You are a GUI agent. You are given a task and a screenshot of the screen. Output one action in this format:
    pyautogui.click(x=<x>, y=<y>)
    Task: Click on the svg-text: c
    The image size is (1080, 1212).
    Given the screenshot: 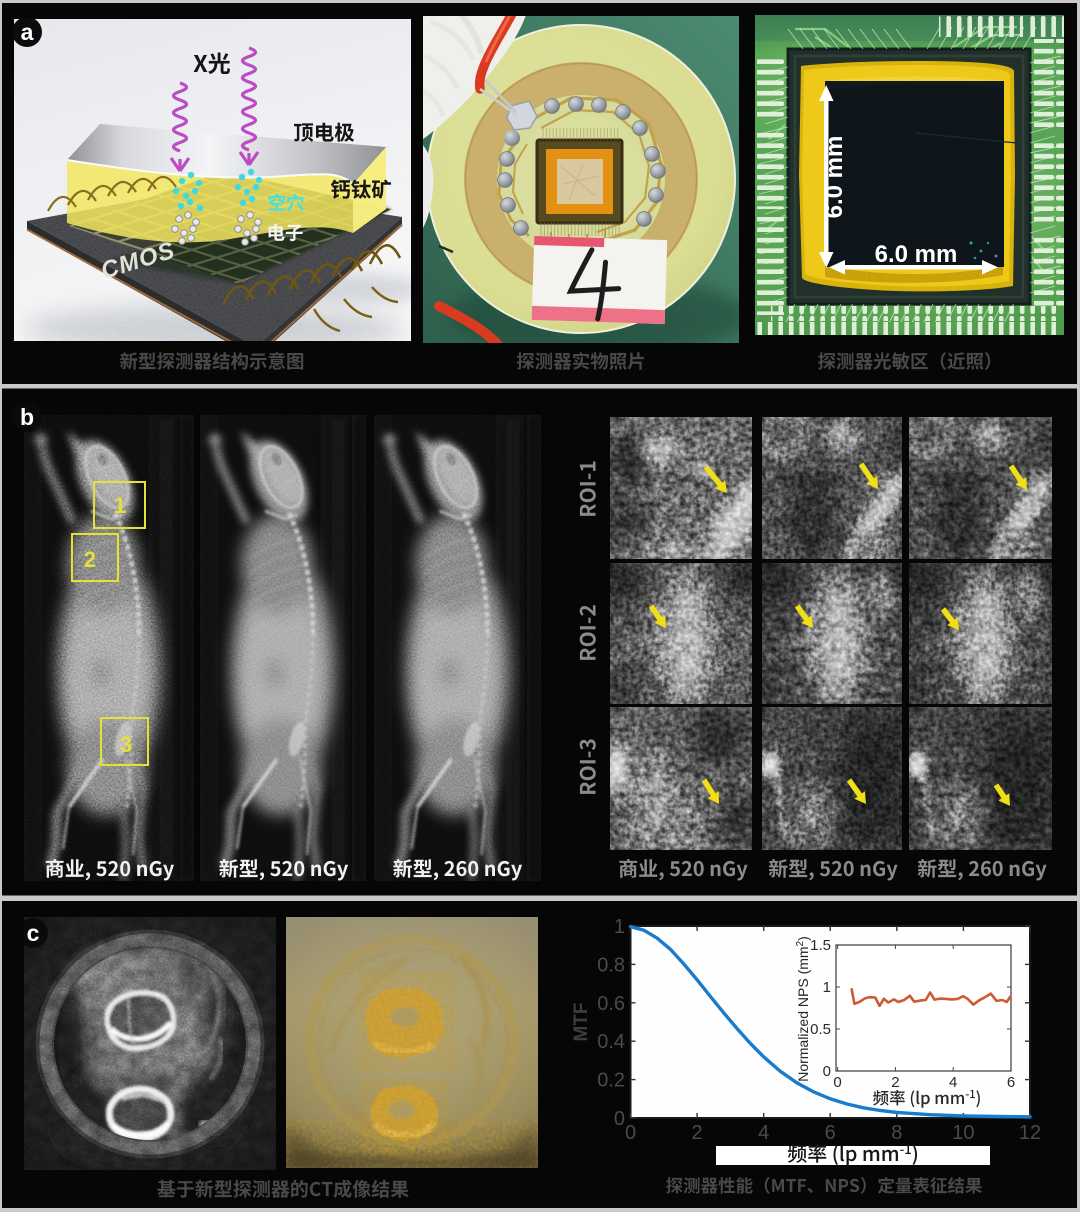 What is the action you would take?
    pyautogui.click(x=33, y=933)
    